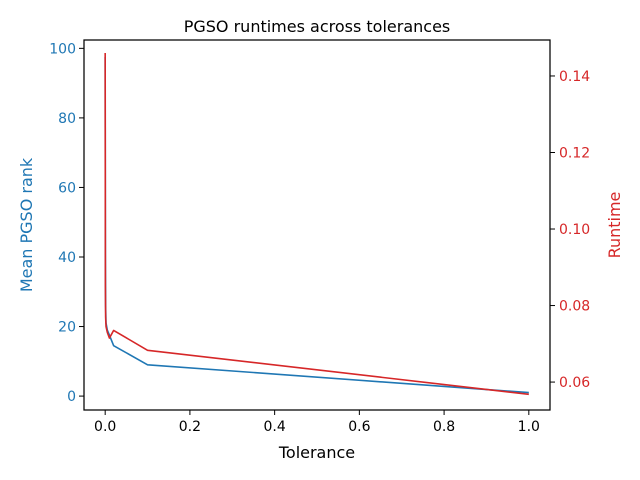  What do you see at coordinates (71, 397) in the screenshot?
I see `left-y-tick-label: 0` at bounding box center [71, 397].